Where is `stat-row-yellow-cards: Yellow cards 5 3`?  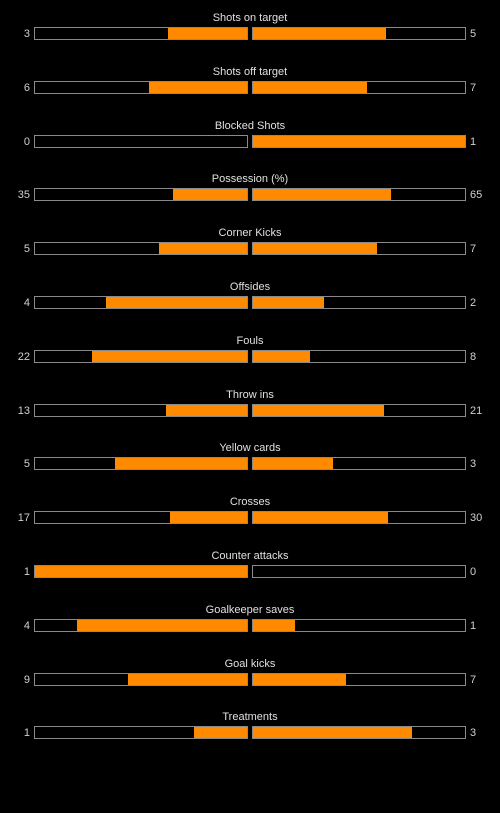 stat-row-yellow-cards: Yellow cards 5 3 is located at coordinates (250, 468).